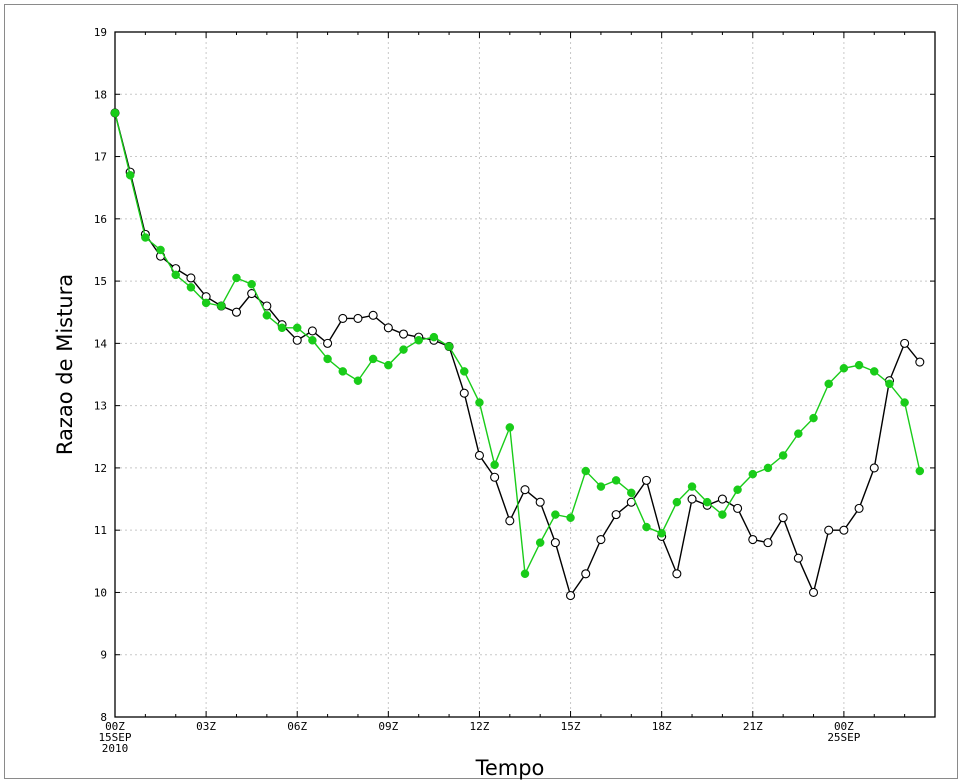  Describe the element at coordinates (100, 592) in the screenshot. I see `y-tick-label: 10` at that location.